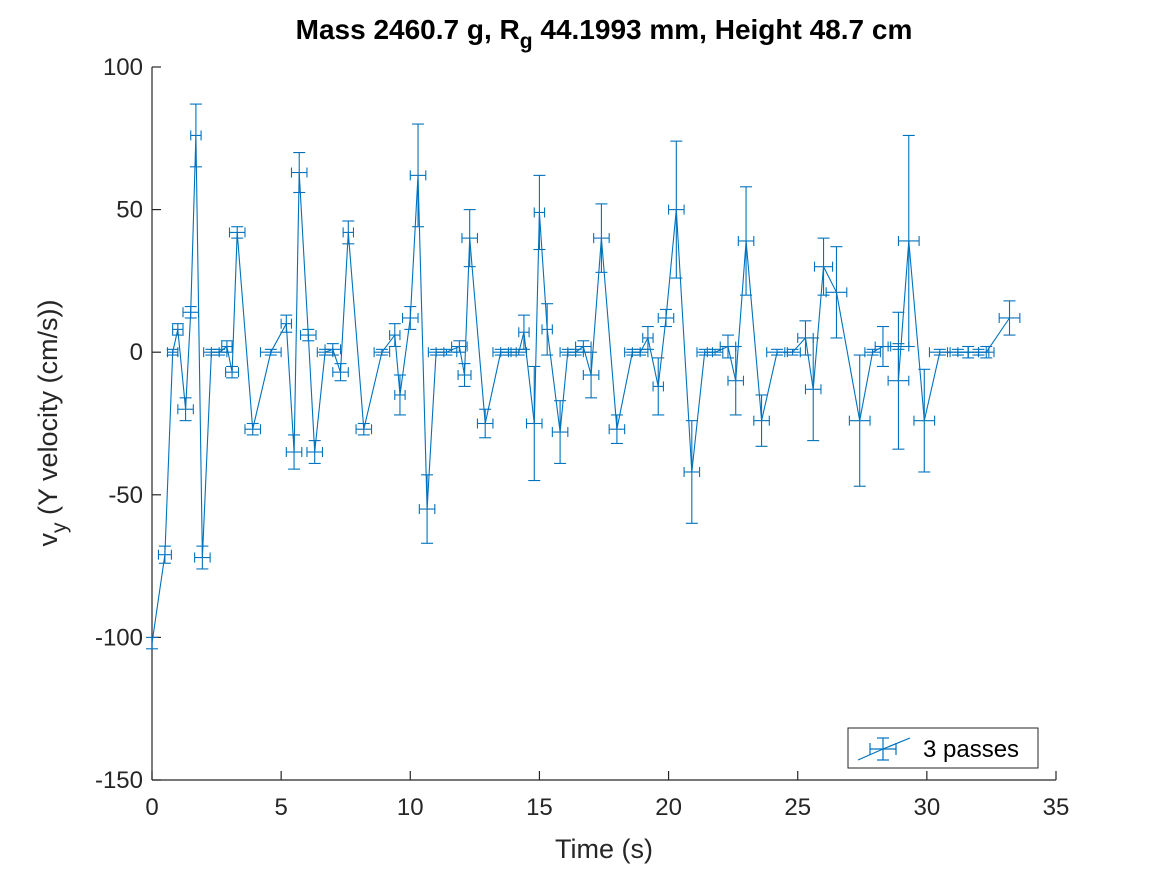 Image resolution: width=1167 pixels, height=875 pixels. Describe the element at coordinates (797, 807) in the screenshot. I see `x-tick-label: 25` at that location.